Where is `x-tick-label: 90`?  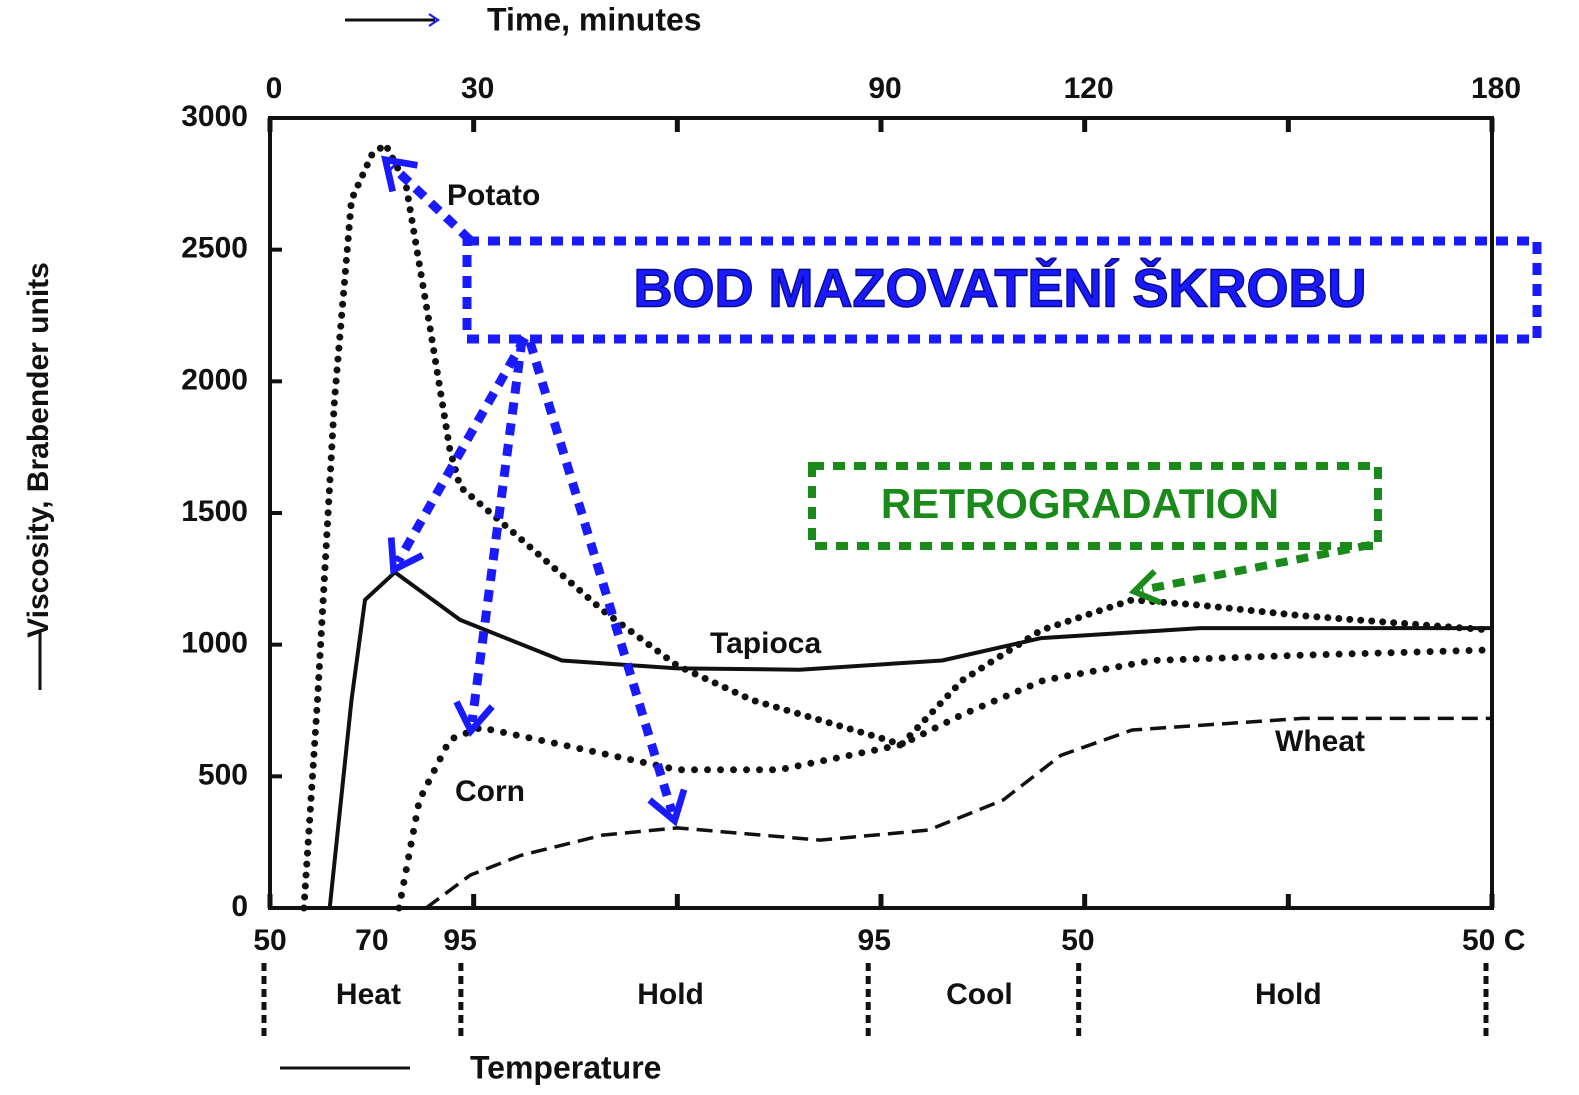
x-tick-label: 90 is located at coordinates (884, 88).